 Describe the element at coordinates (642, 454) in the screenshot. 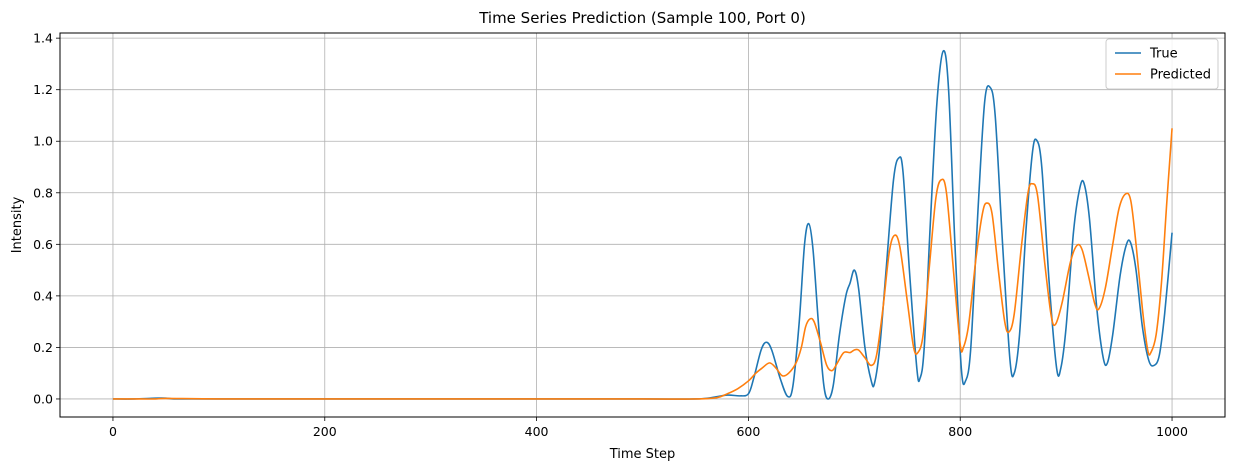

I see `x-axis-label: Time Step` at that location.